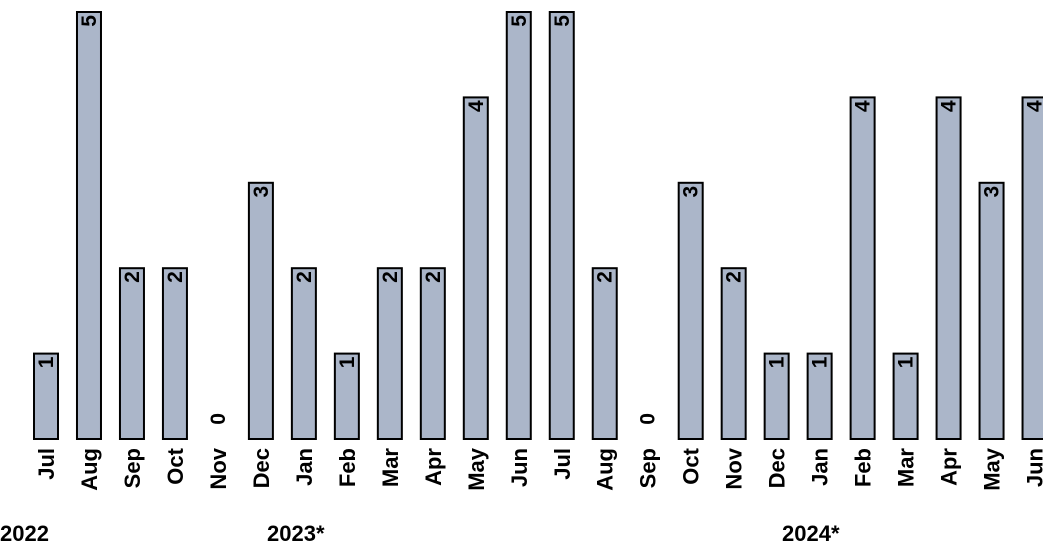 The image size is (1043, 548). I want to click on value-label-1: 5, so click(89, 21).